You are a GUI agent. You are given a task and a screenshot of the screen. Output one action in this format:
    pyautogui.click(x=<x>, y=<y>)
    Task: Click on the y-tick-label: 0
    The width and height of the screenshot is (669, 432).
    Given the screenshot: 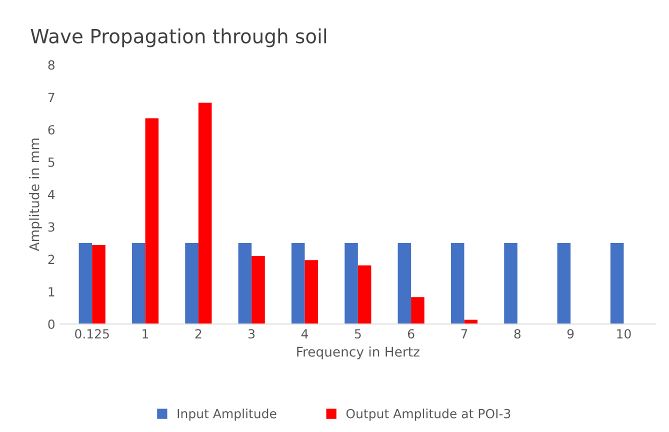 What is the action you would take?
    pyautogui.click(x=51, y=324)
    